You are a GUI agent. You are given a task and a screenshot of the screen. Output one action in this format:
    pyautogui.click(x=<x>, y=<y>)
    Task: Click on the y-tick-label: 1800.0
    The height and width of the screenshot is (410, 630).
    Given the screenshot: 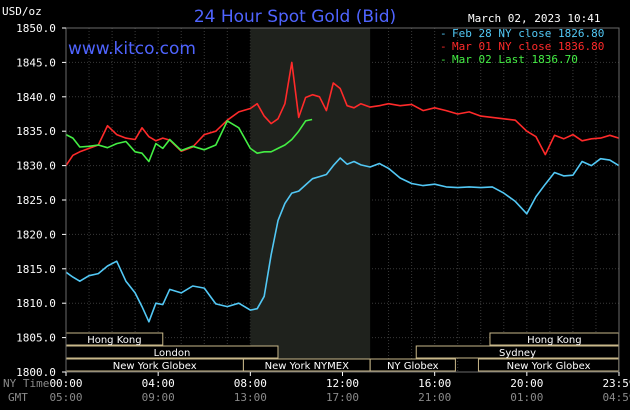 What is the action you would take?
    pyautogui.click(x=36, y=372)
    